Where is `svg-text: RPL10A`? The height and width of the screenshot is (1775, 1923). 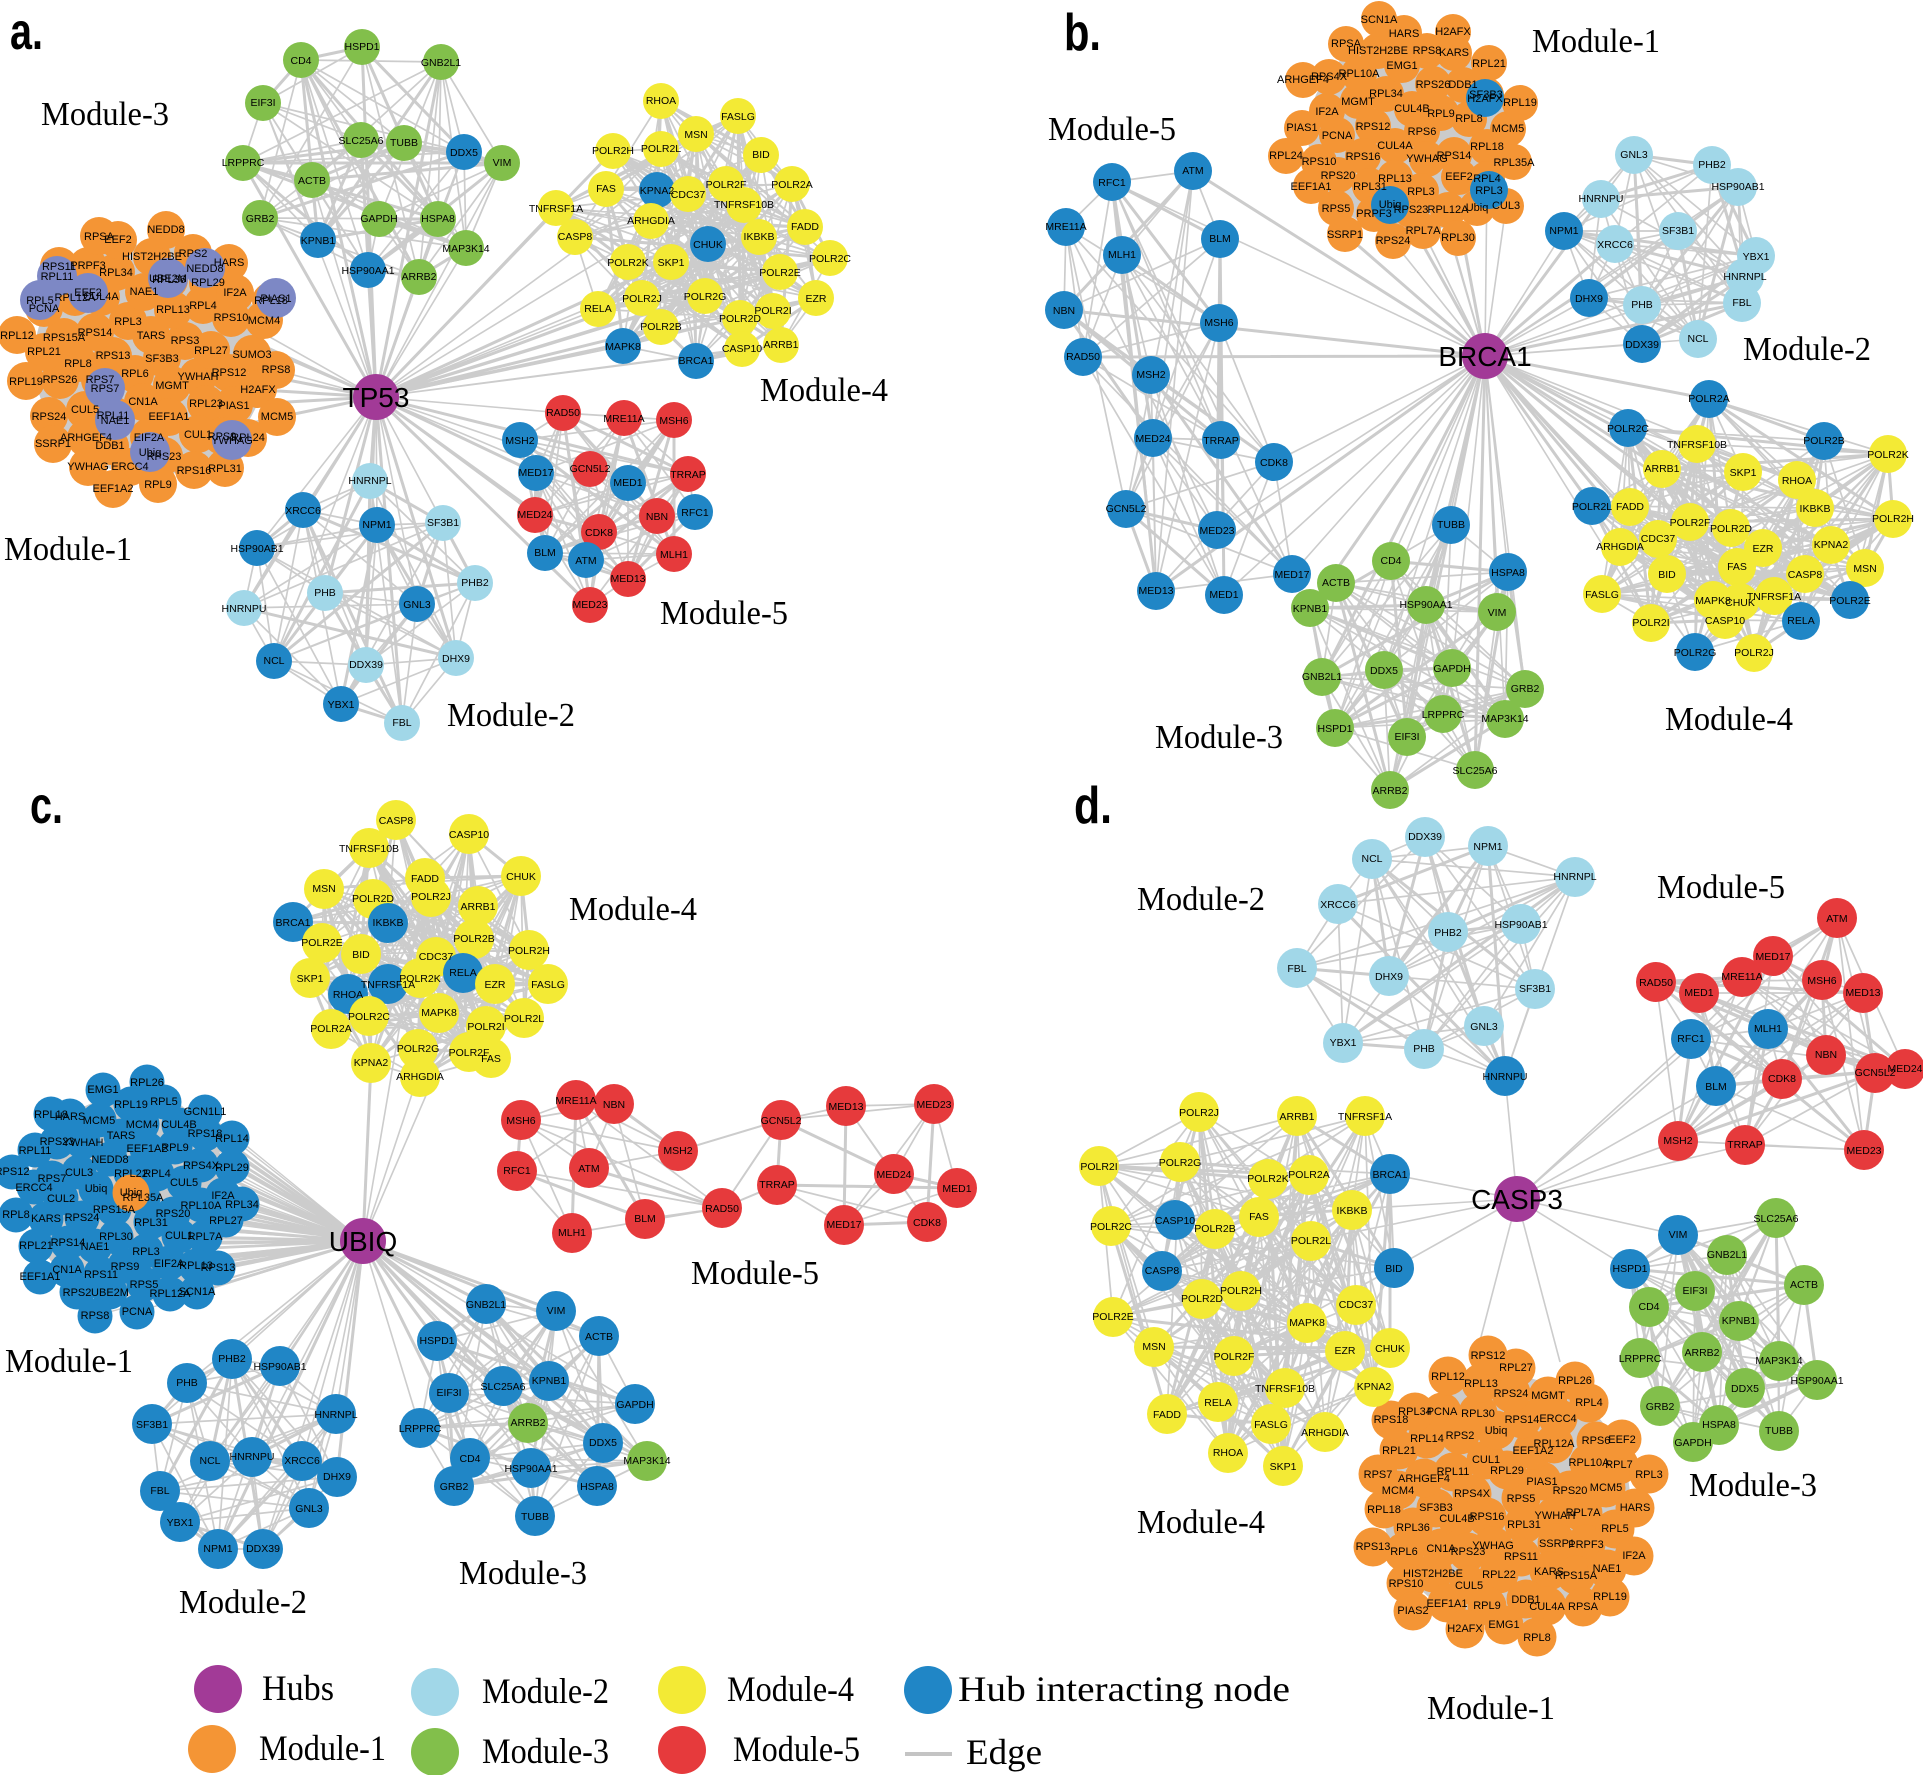
svg-text: RPL10A is located at coordinates (1590, 1463).